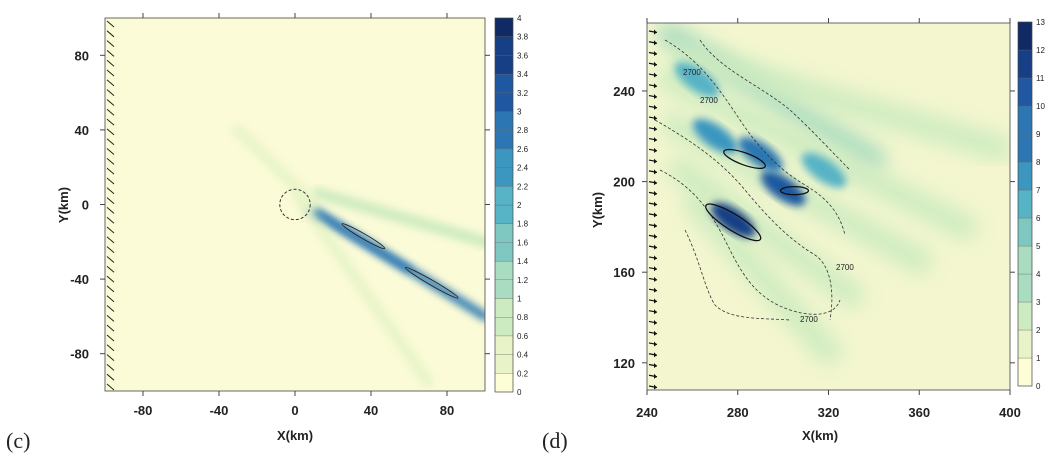  I want to click on field-c, so click(358, 255).